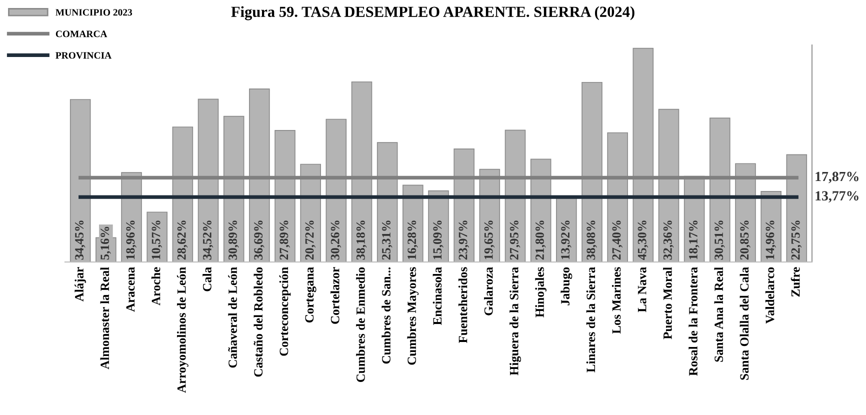 The width and height of the screenshot is (866, 415). I want to click on x-tick-label: Valdelarco, so click(769, 295).